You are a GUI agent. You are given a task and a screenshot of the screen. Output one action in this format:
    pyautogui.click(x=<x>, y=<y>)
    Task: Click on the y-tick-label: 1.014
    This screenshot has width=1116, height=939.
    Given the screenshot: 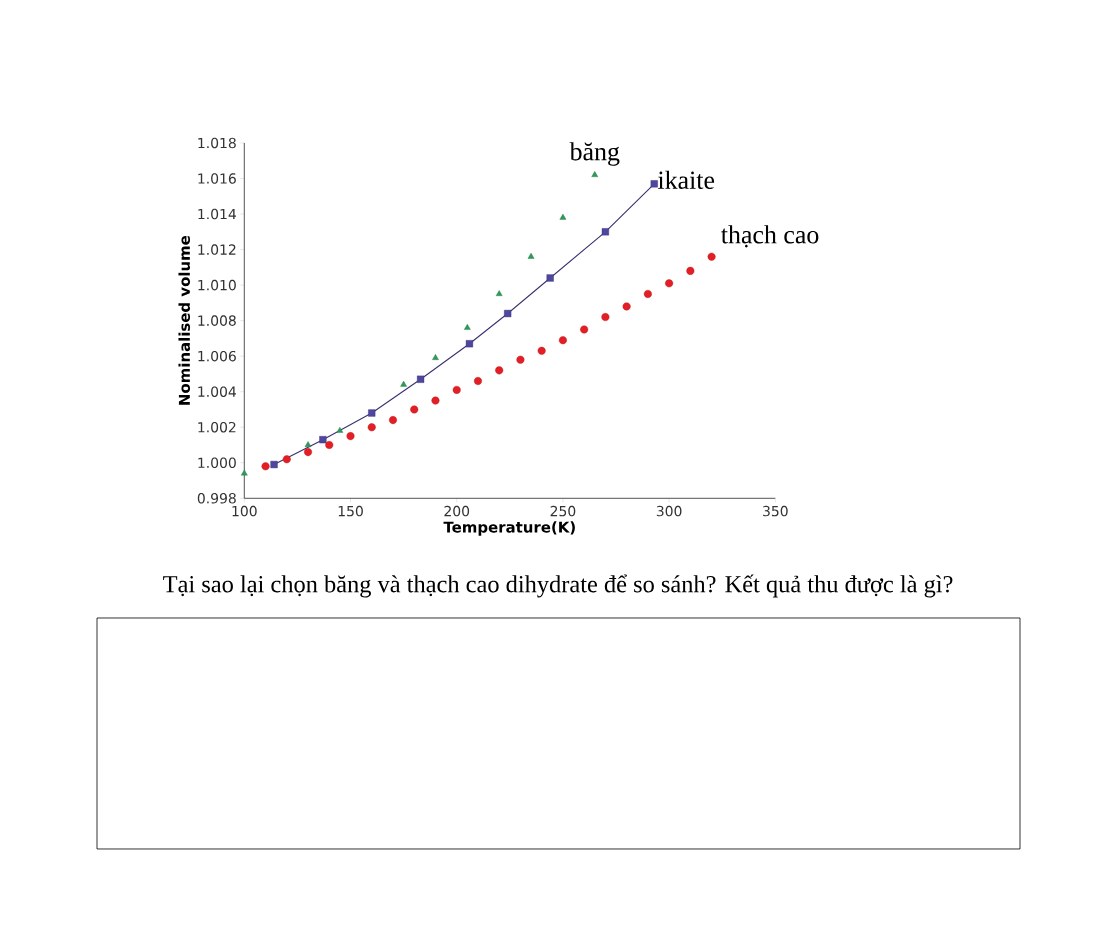 What is the action you would take?
    pyautogui.click(x=217, y=214)
    